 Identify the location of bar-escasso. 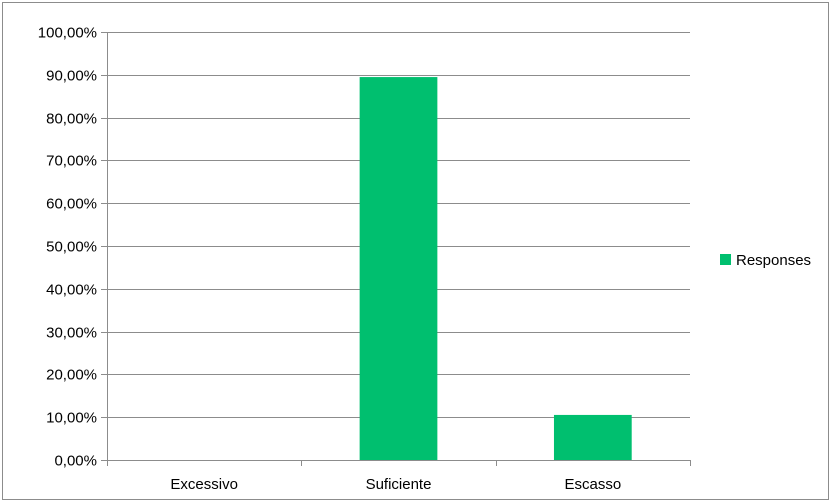
(592, 437).